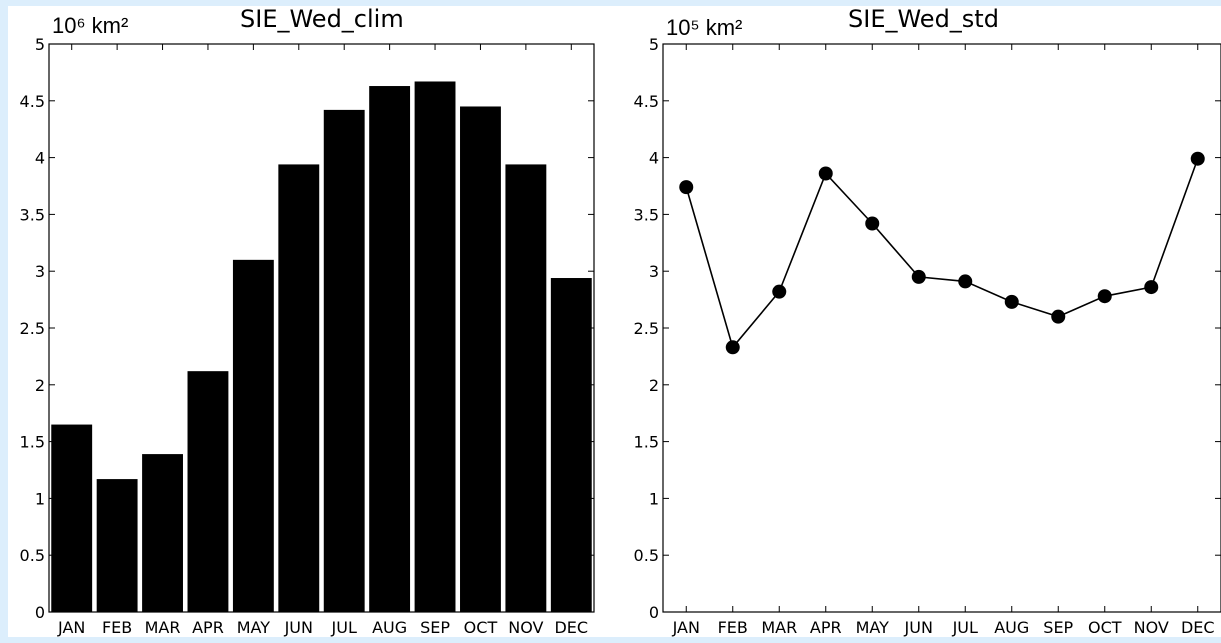 Image resolution: width=1221 pixels, height=643 pixels. I want to click on point-oct, so click(1104, 296).